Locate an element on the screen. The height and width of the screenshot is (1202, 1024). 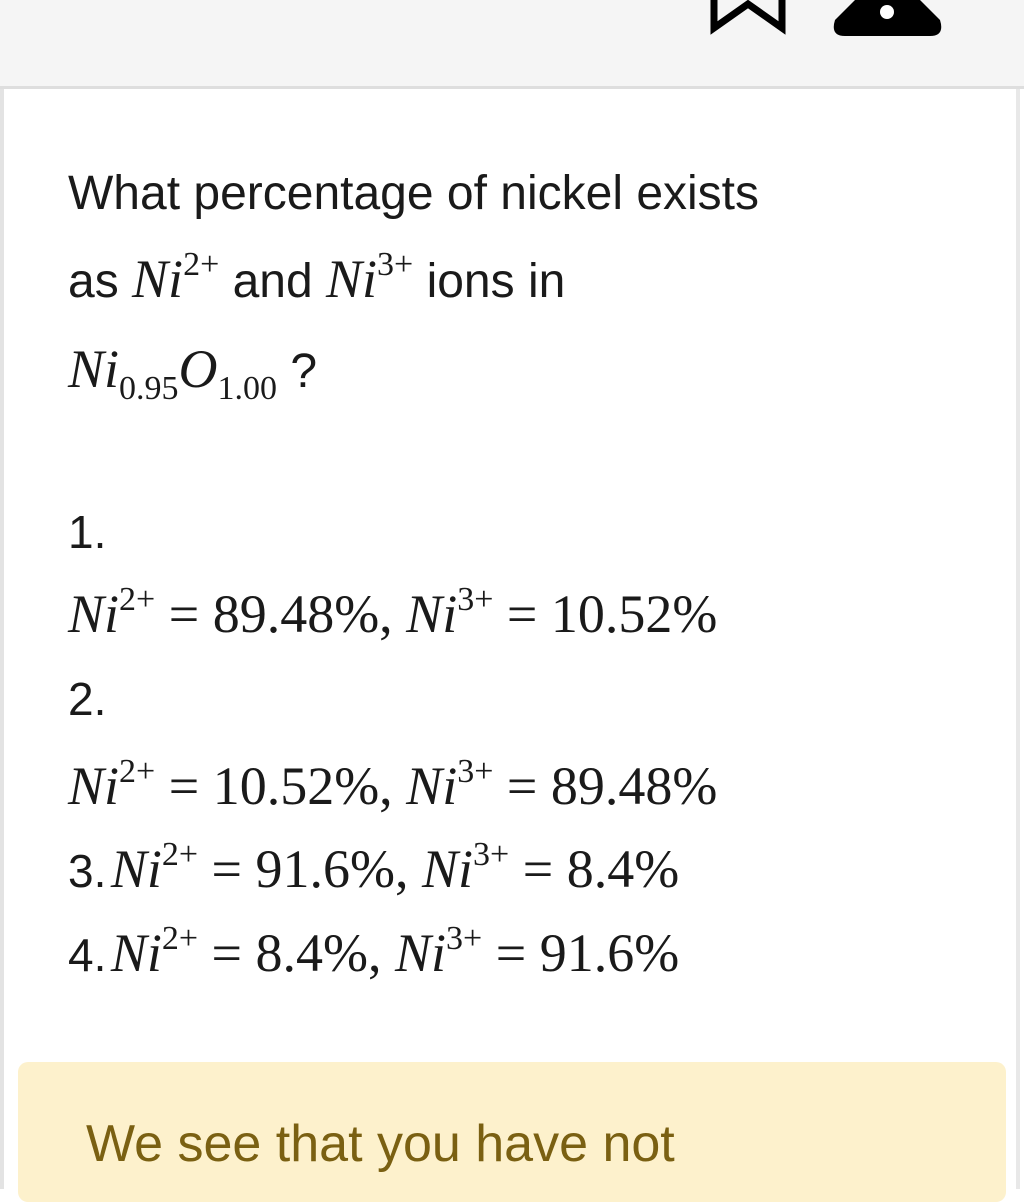
option-3: 3. Ni2+ = 91.6%, Ni3+ = 8.4% is located at coordinates (373, 869).